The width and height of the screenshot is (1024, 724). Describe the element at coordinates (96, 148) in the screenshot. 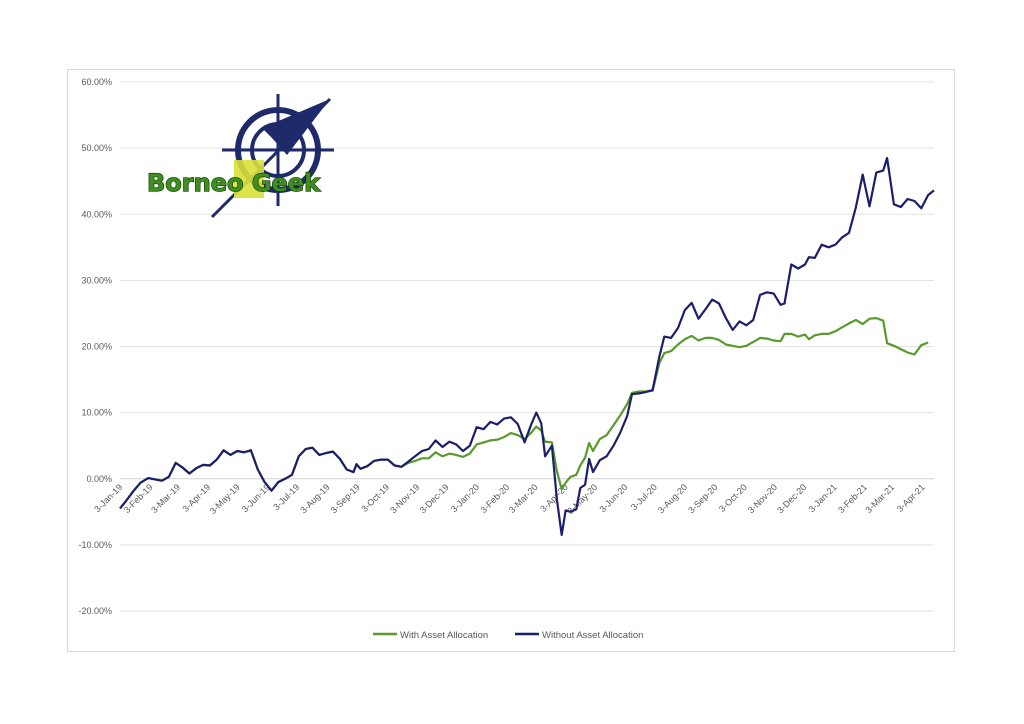

I see `y-tick-label: 50.00%` at that location.